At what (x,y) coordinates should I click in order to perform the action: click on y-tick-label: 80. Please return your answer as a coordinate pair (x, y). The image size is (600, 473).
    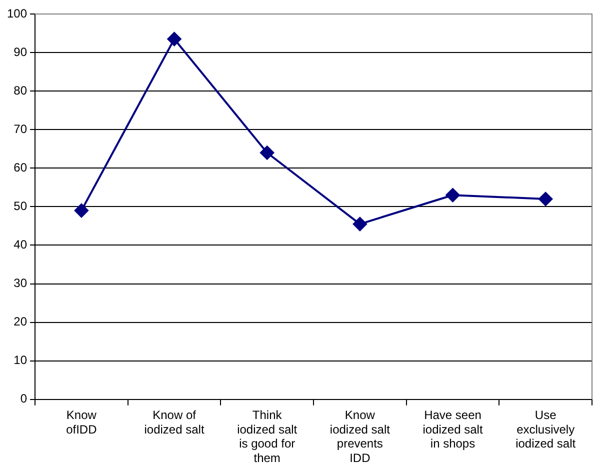
    Looking at the image, I should click on (21, 90).